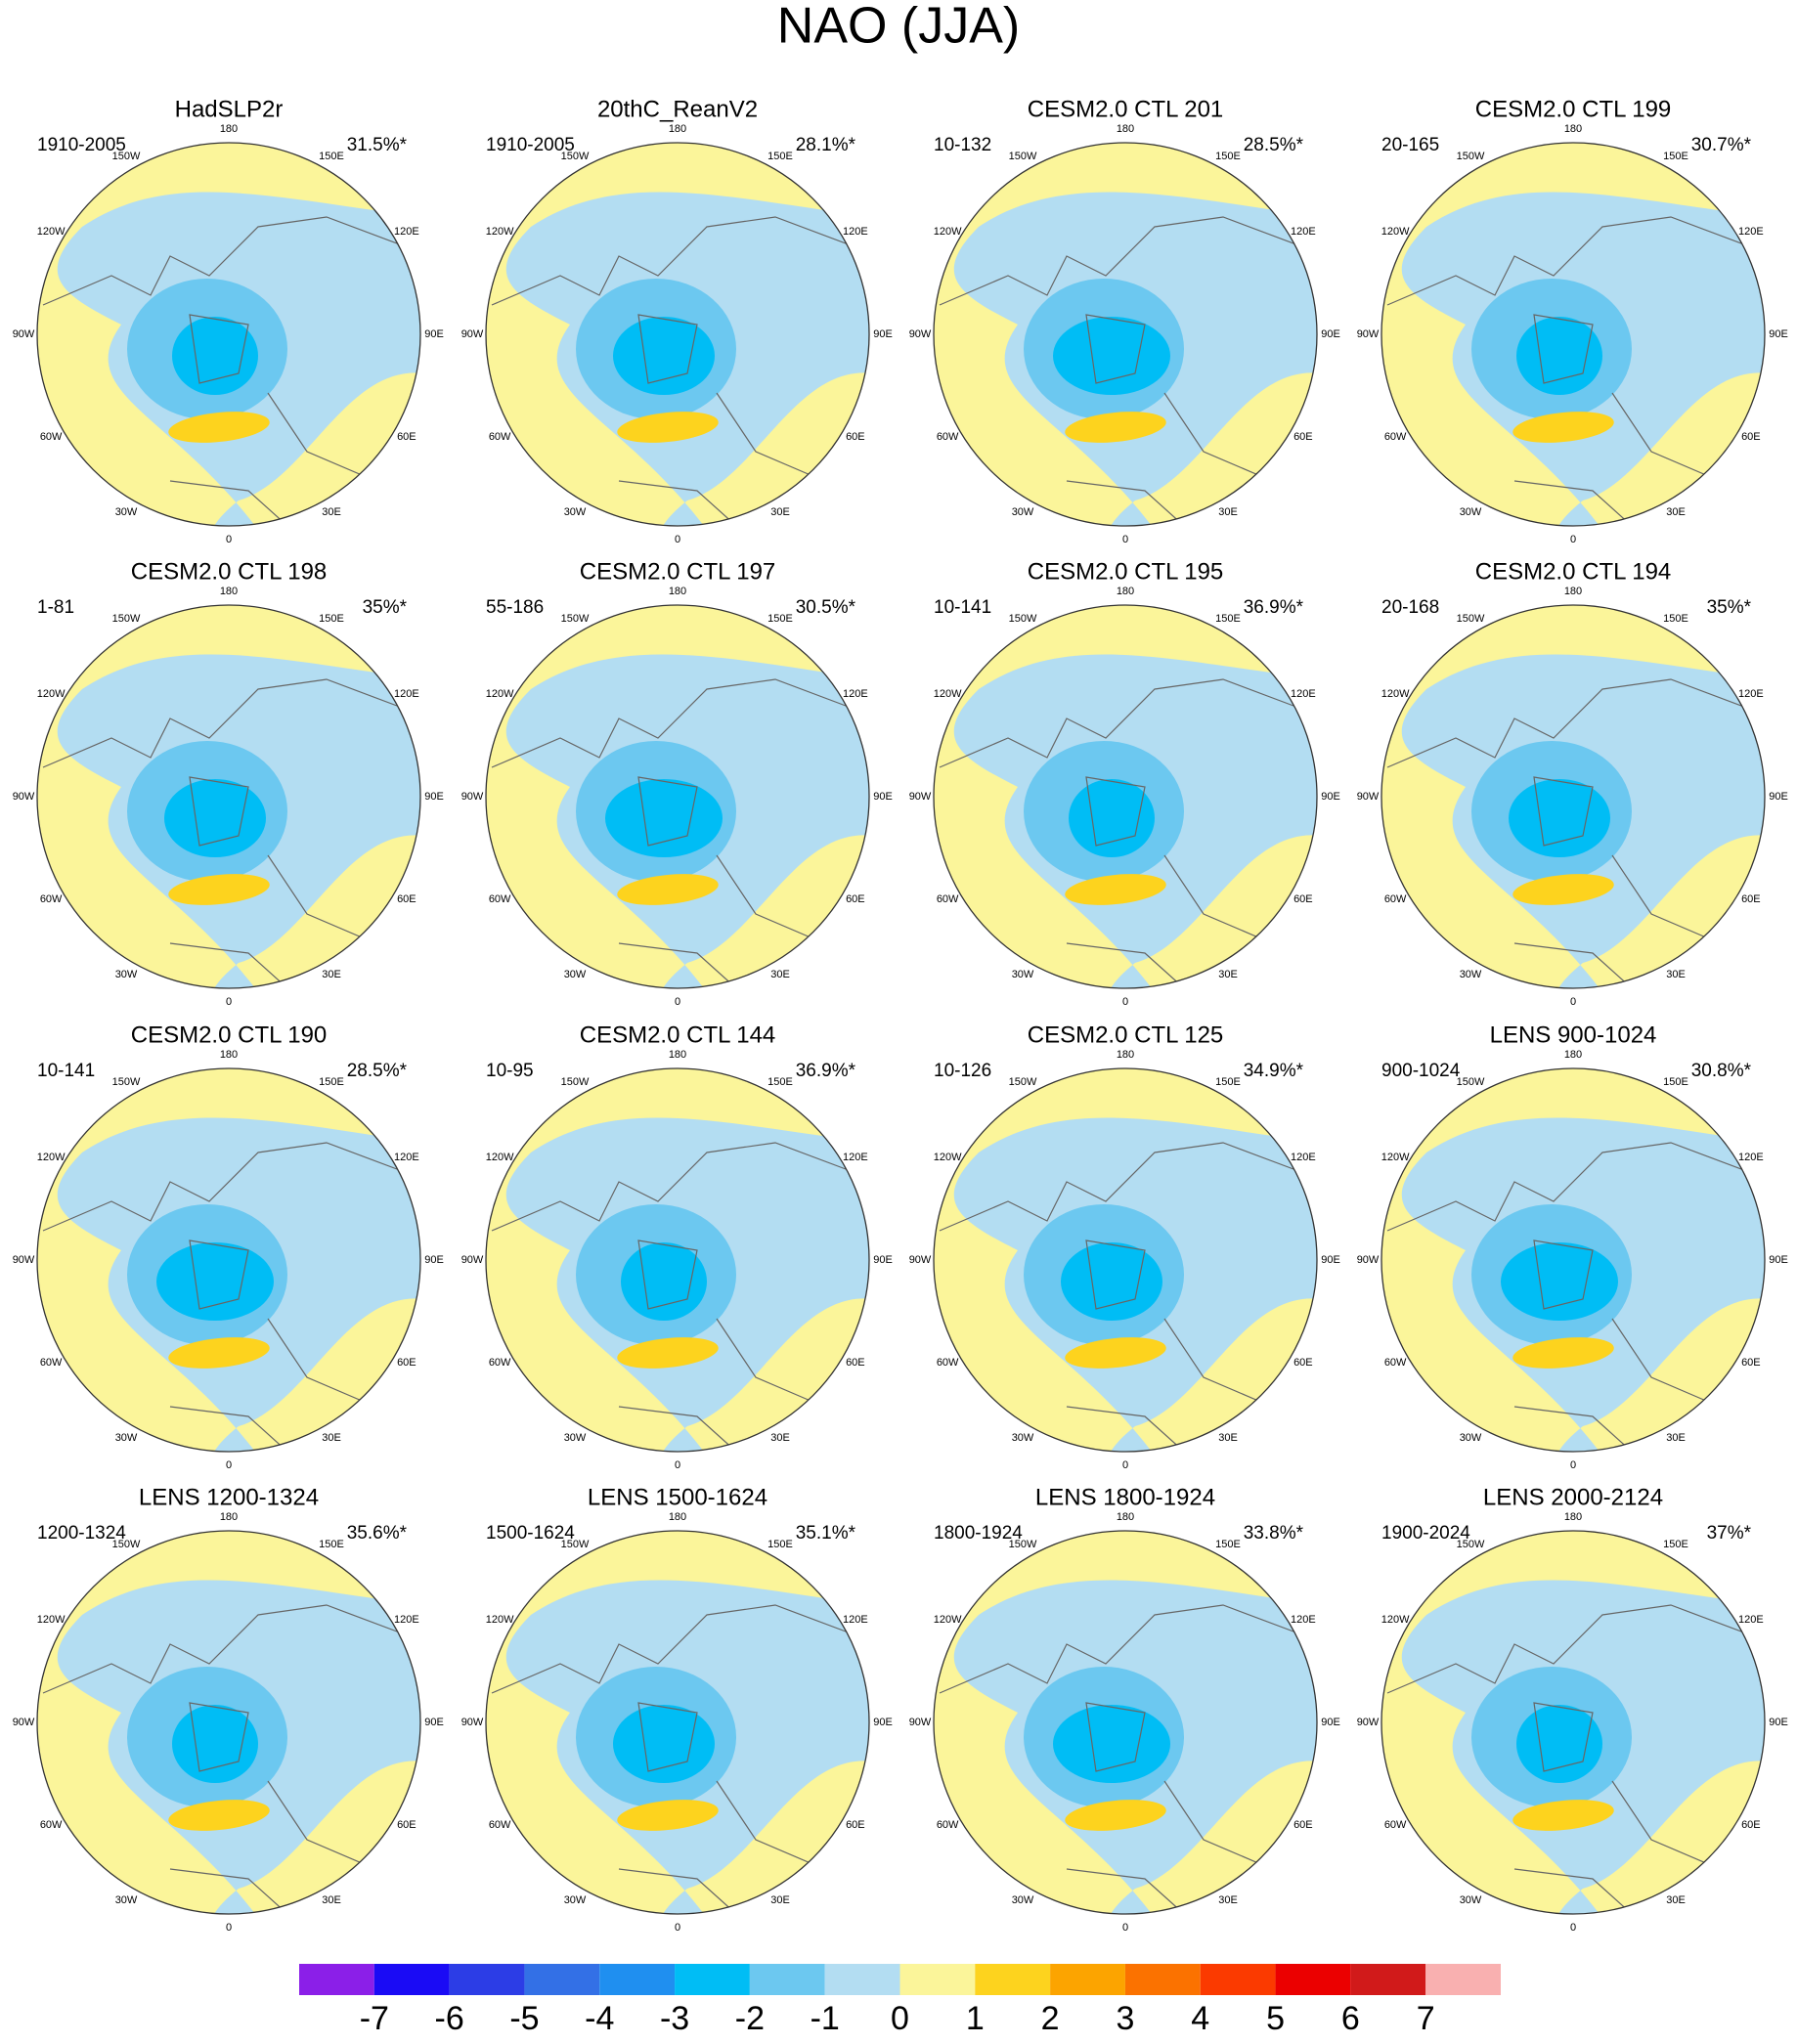 This screenshot has height=2044, width=1797. What do you see at coordinates (229, 571) in the screenshot?
I see `panel-title: CESM2.0 CTL 198` at bounding box center [229, 571].